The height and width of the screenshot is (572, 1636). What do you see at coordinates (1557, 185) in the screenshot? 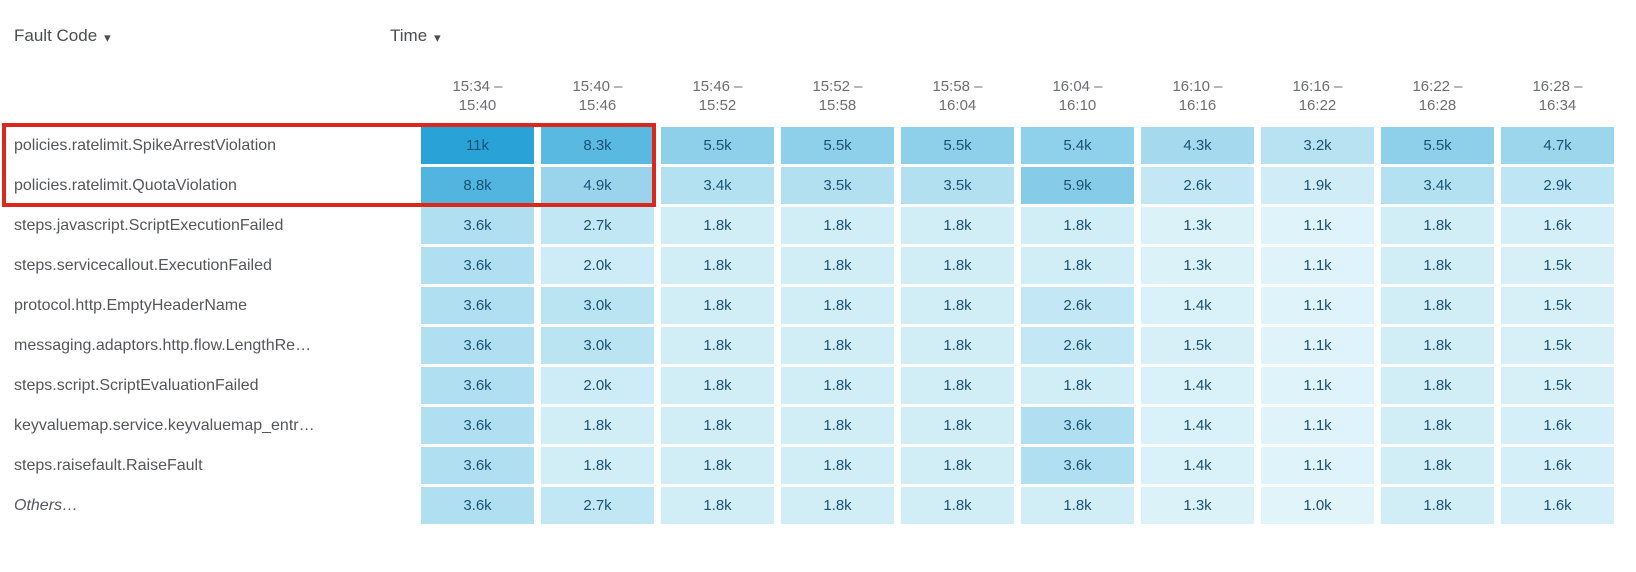
I see `heatmap-cell: 2.9k` at bounding box center [1557, 185].